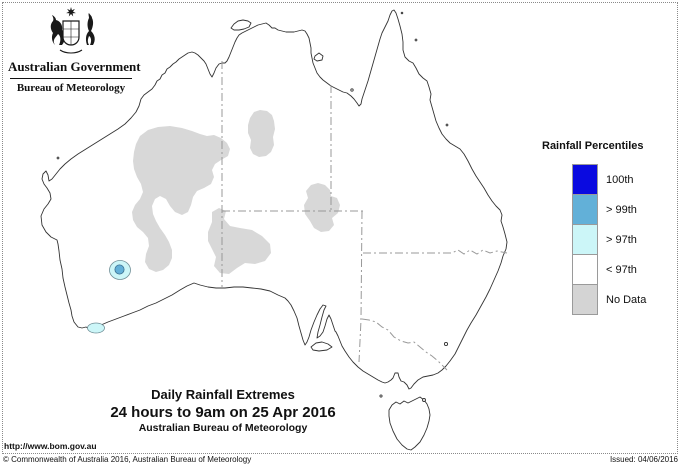 This screenshot has height=467, width=680. What do you see at coordinates (241, 25) in the screenshot?
I see `melville-island` at bounding box center [241, 25].